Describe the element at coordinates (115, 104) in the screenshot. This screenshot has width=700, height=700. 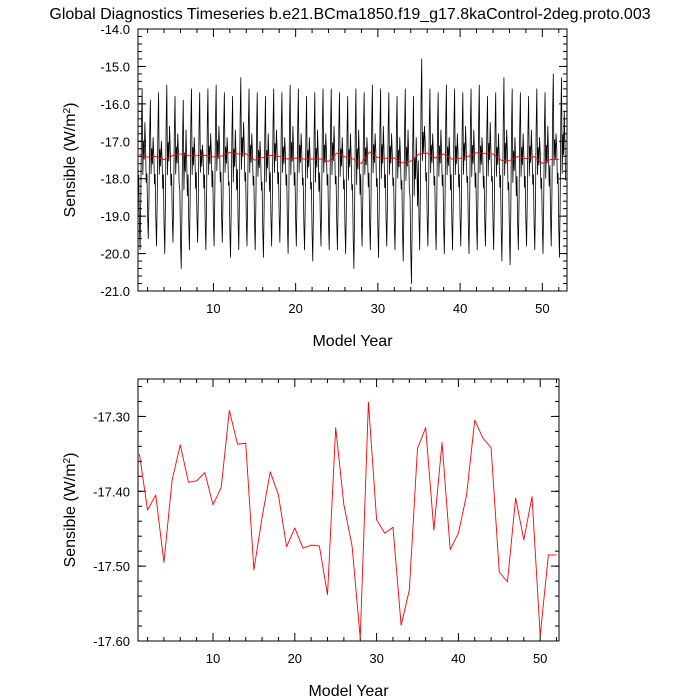
I see `y-tick-label: -16.0` at that location.